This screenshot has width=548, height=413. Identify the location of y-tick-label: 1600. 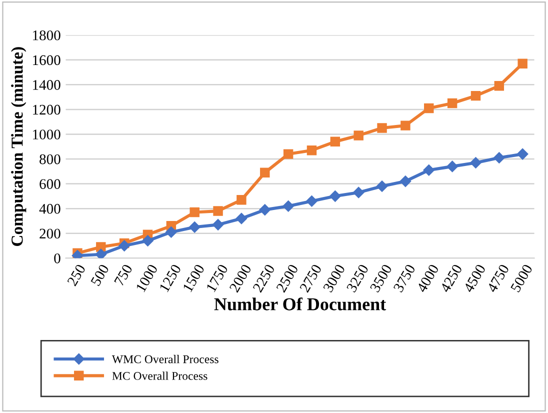
(46, 60).